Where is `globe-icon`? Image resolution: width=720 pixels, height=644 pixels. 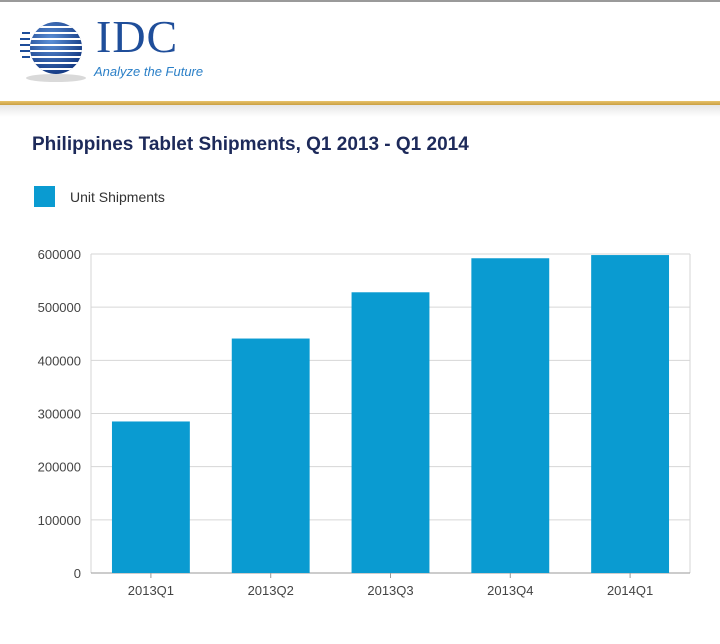 globe-icon is located at coordinates (53, 52).